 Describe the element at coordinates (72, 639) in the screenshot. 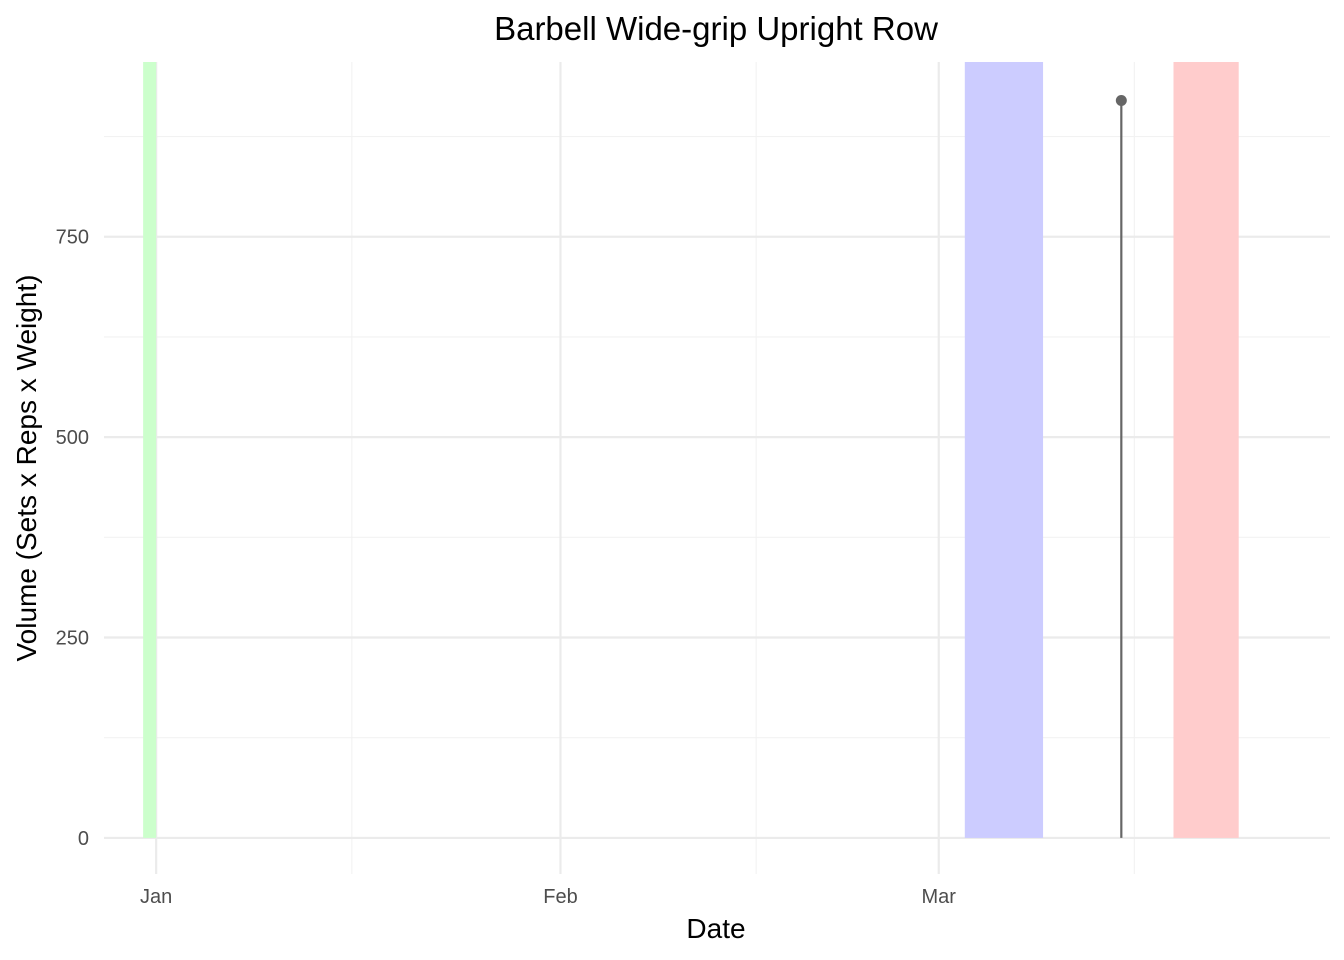

I see `y-tick-label: 250` at that location.